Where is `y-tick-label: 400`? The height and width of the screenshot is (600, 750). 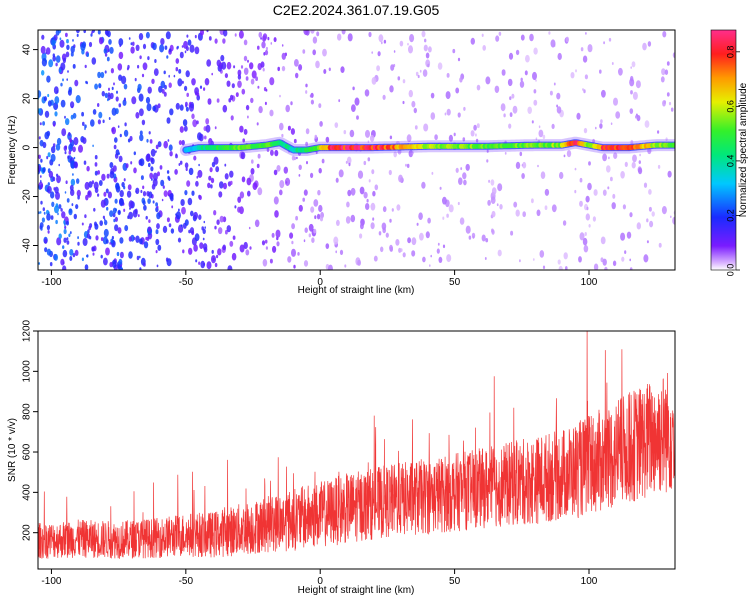 y-tick-label: 400 is located at coordinates (27, 492).